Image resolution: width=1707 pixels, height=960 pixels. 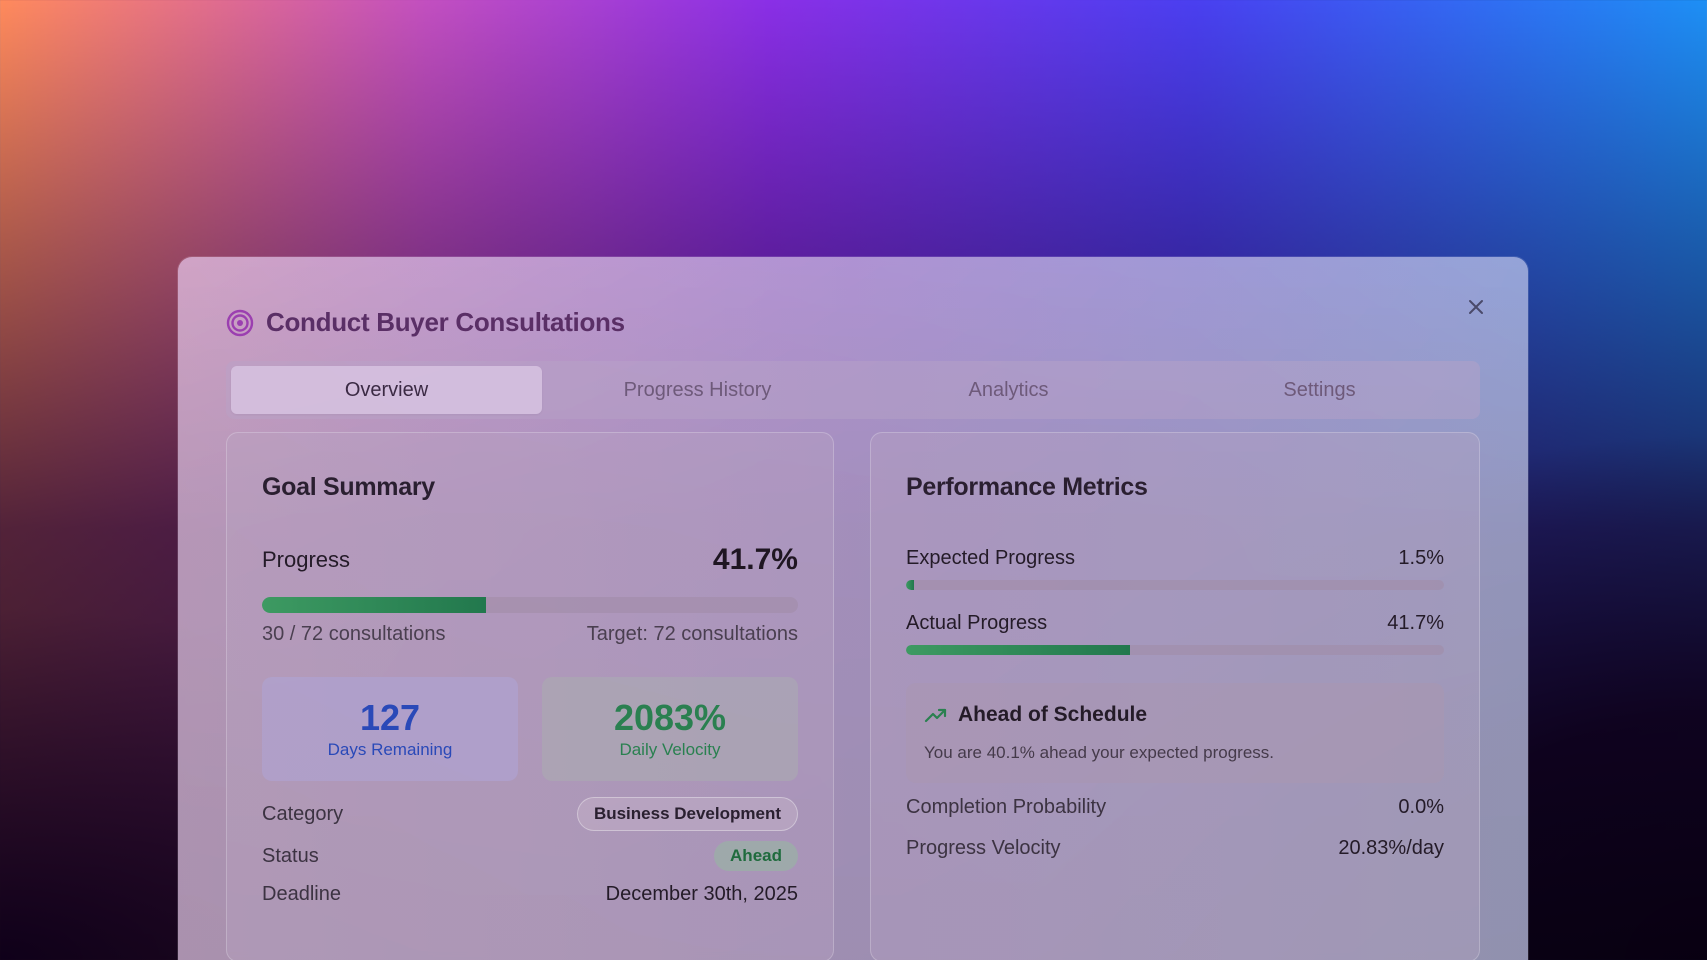 I want to click on expected-progress-fill, so click(x=910, y=585).